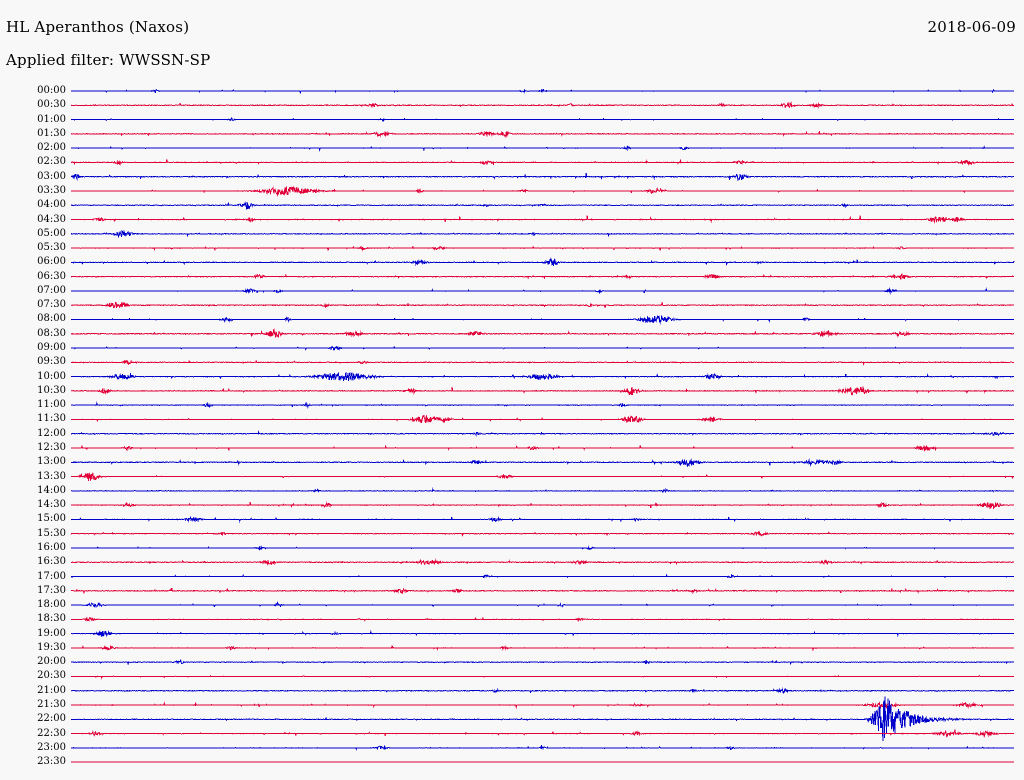  I want to click on time-label: 06:00, so click(51, 262).